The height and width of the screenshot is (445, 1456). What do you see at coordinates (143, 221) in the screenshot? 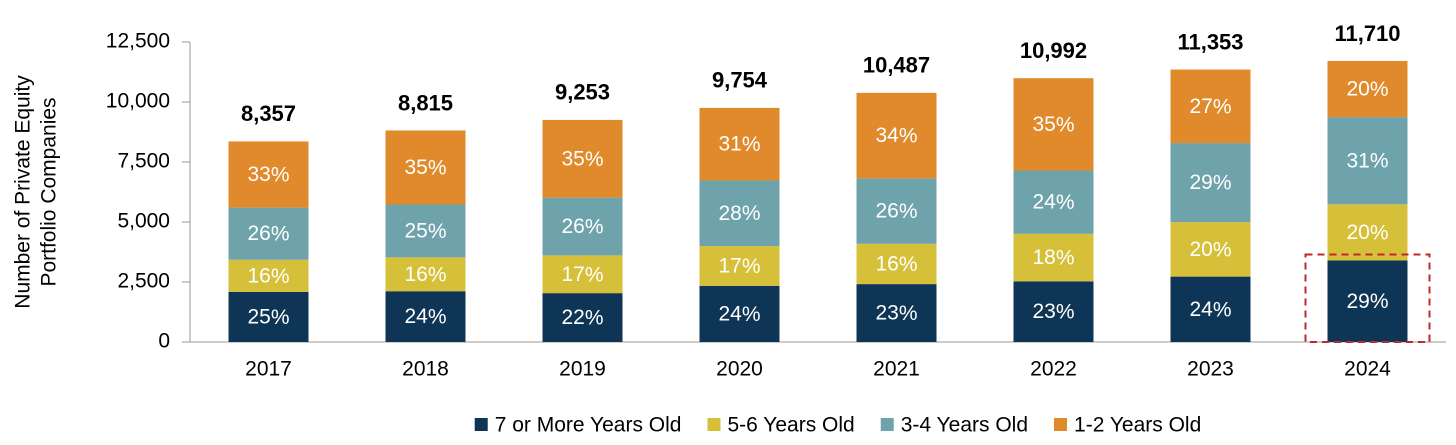
I see `y-tick-label: 5,000` at bounding box center [143, 221].